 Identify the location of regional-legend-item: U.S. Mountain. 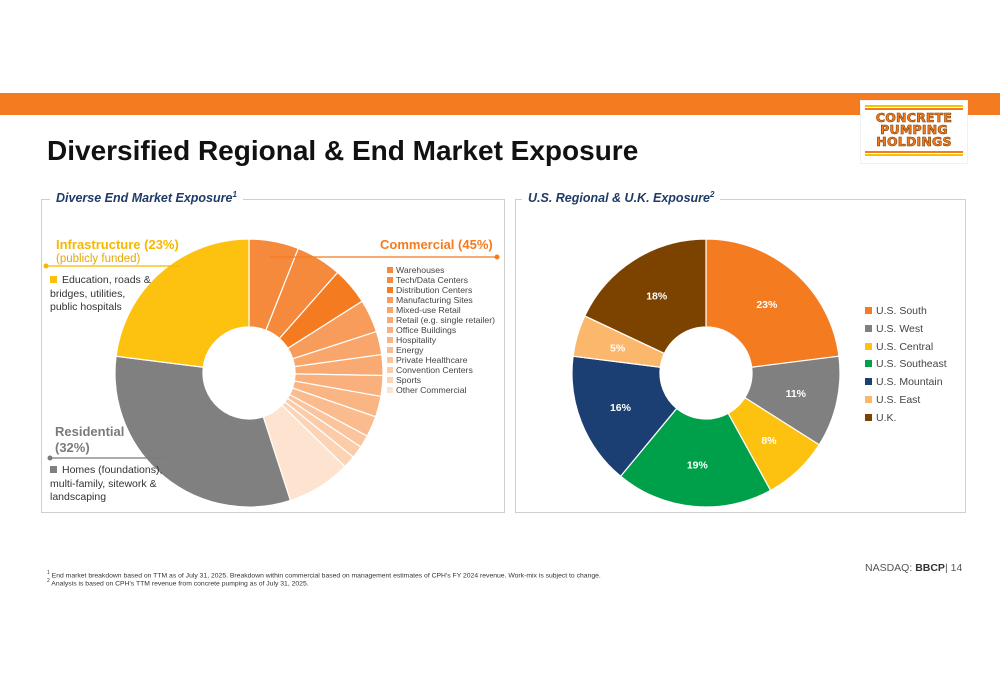
(904, 382).